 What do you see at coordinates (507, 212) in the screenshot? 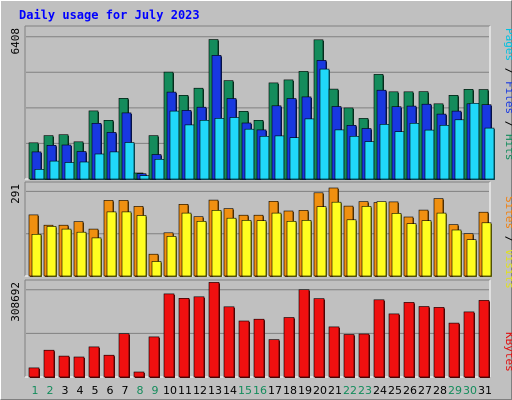
I see `legend-entry: Sites` at bounding box center [507, 212].